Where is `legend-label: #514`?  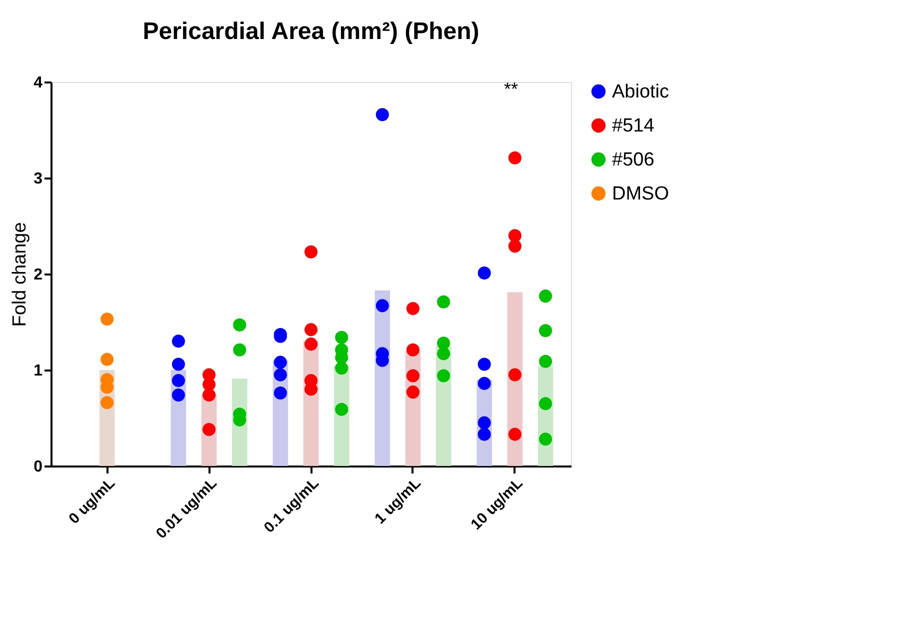
legend-label: #514 is located at coordinates (633, 126).